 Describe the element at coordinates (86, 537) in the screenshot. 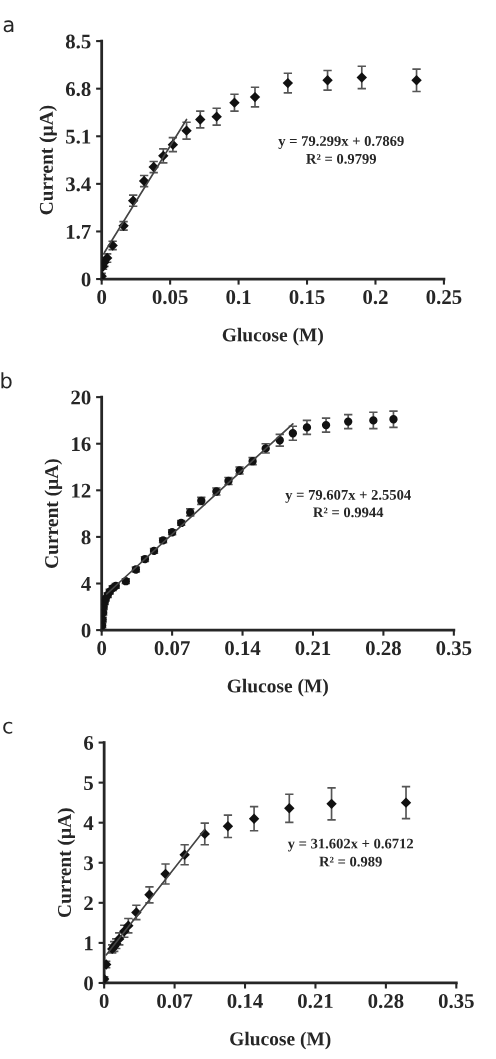

I see `y-tick-label: 8` at that location.